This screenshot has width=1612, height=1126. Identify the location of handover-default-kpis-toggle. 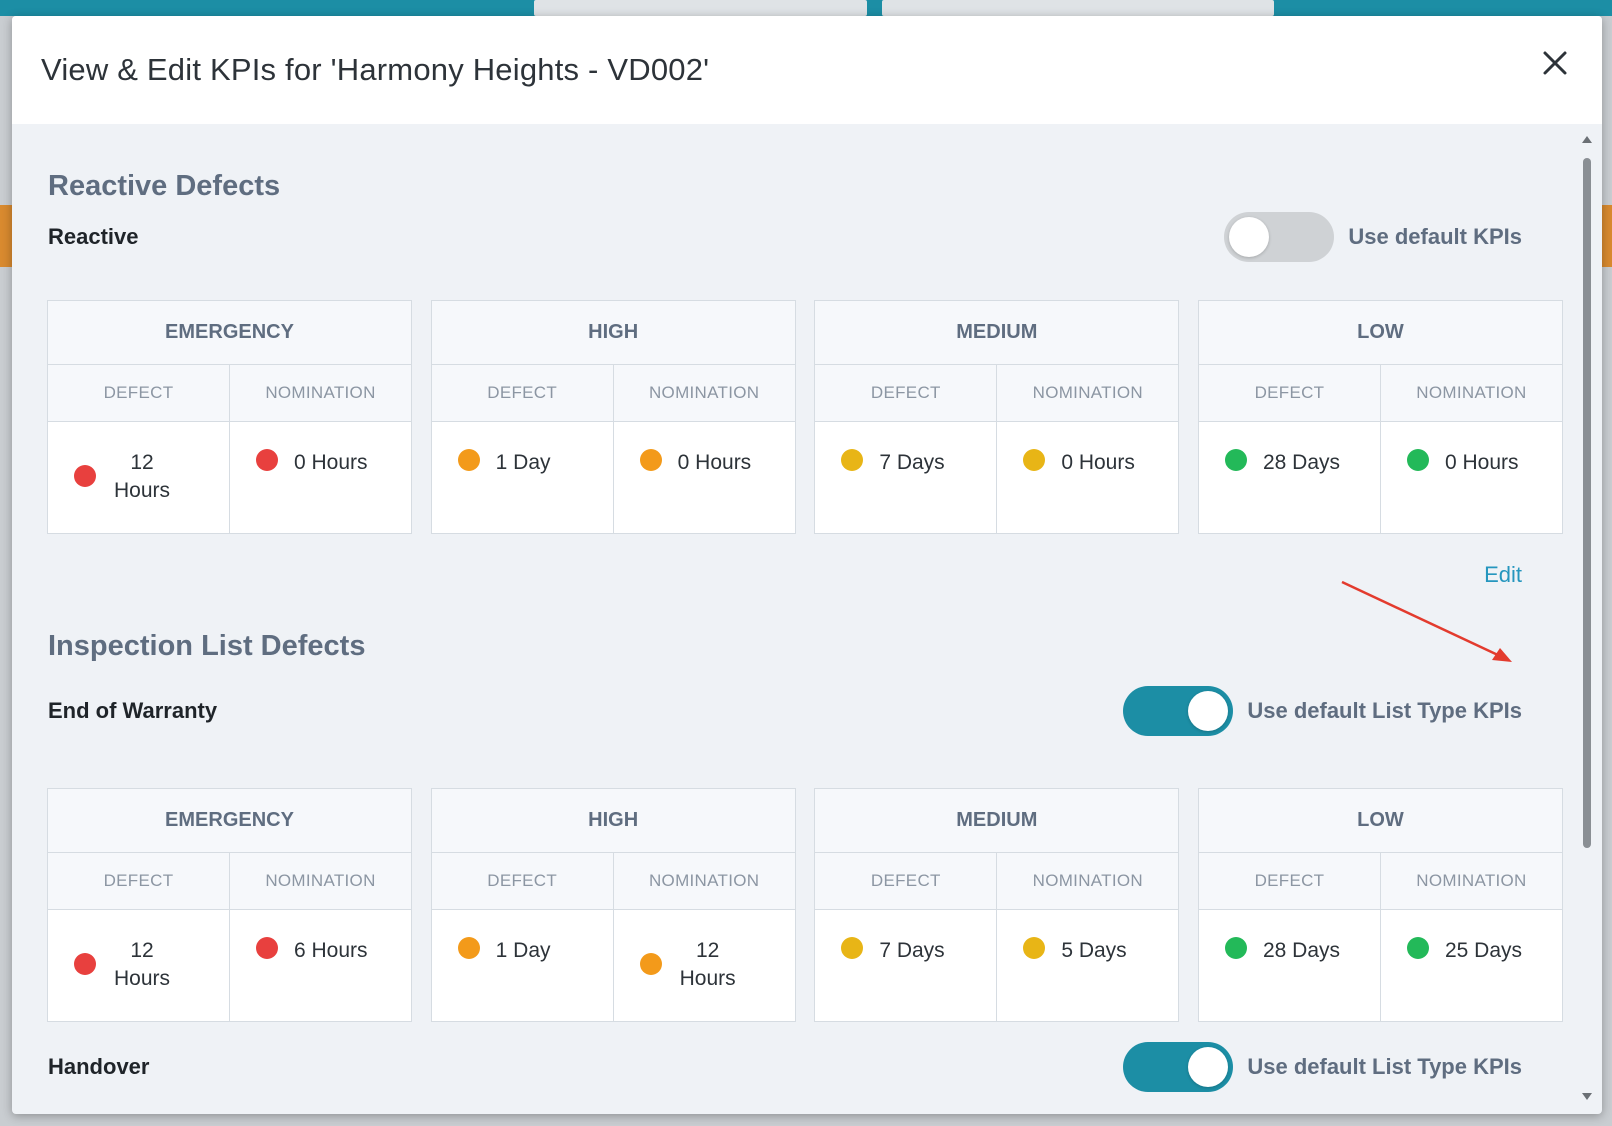
(1178, 1067).